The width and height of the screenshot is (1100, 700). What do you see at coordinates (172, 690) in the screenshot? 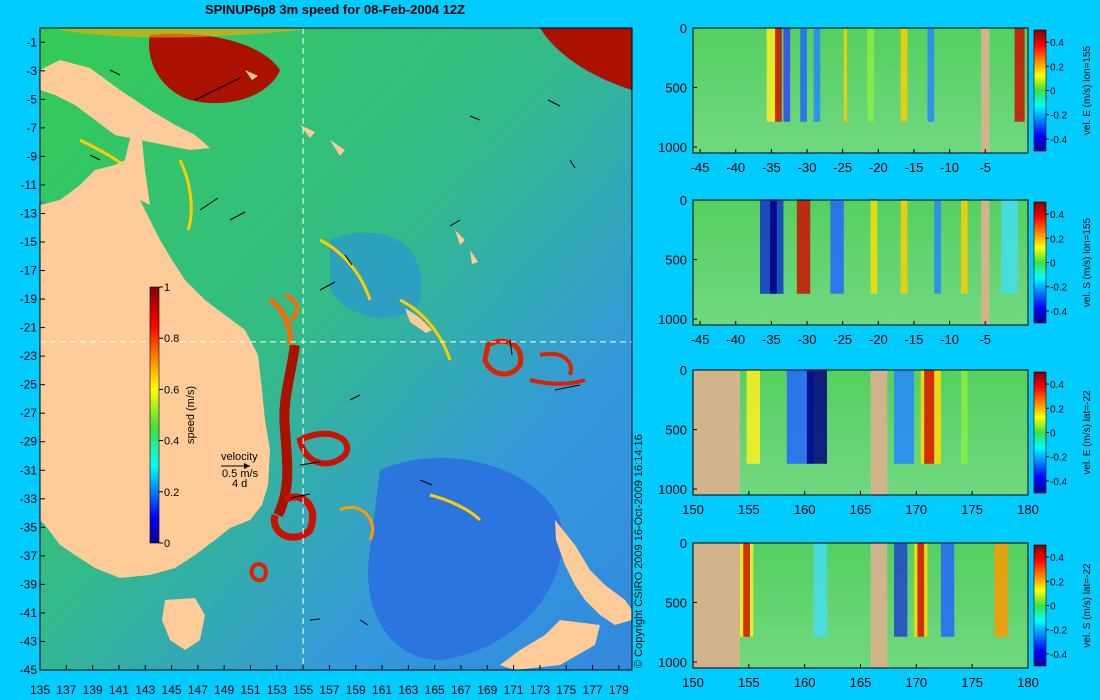
I see `map-x-tick-label: 145` at bounding box center [172, 690].